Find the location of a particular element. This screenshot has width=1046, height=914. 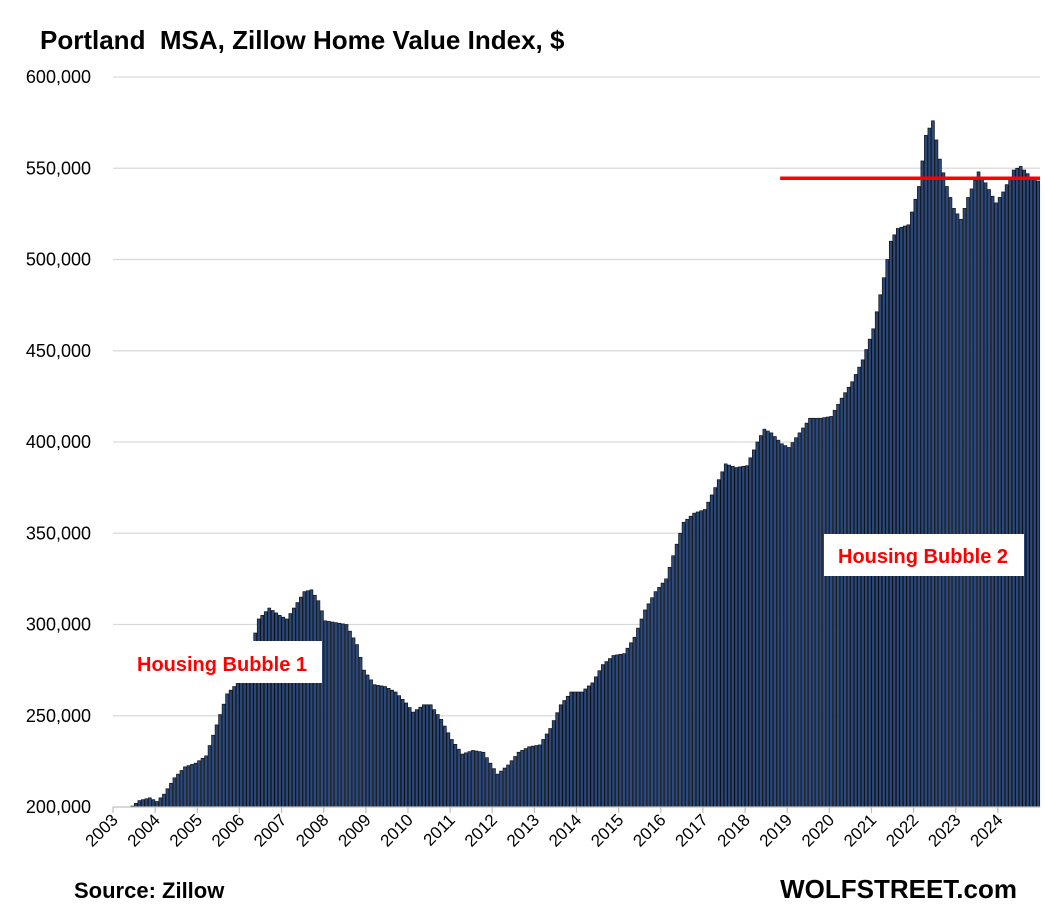

x-tick-label: 2005 is located at coordinates (186, 830).